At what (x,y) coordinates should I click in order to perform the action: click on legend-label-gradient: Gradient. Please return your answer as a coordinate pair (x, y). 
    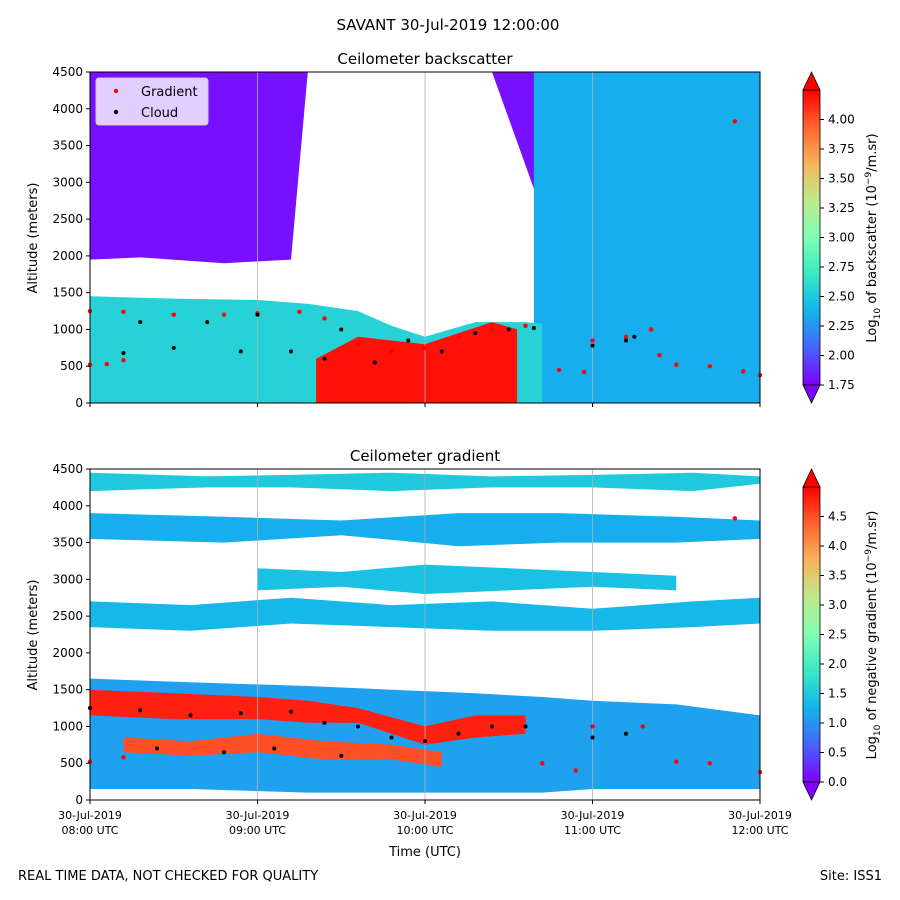
    Looking at the image, I should click on (169, 92).